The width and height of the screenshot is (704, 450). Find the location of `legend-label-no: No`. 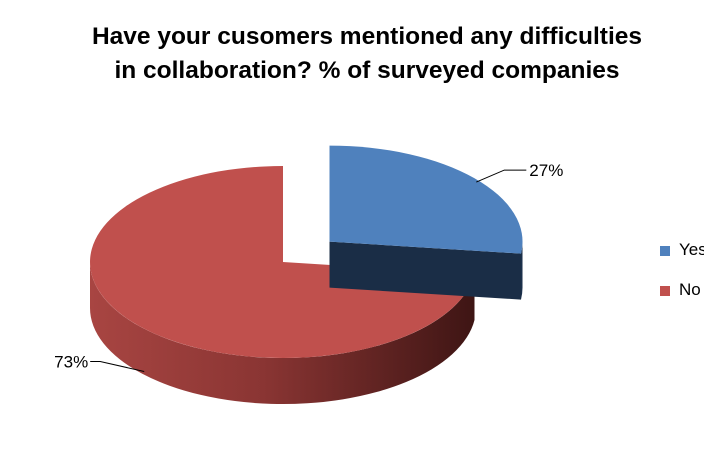

legend-label-no: No is located at coordinates (690, 289).